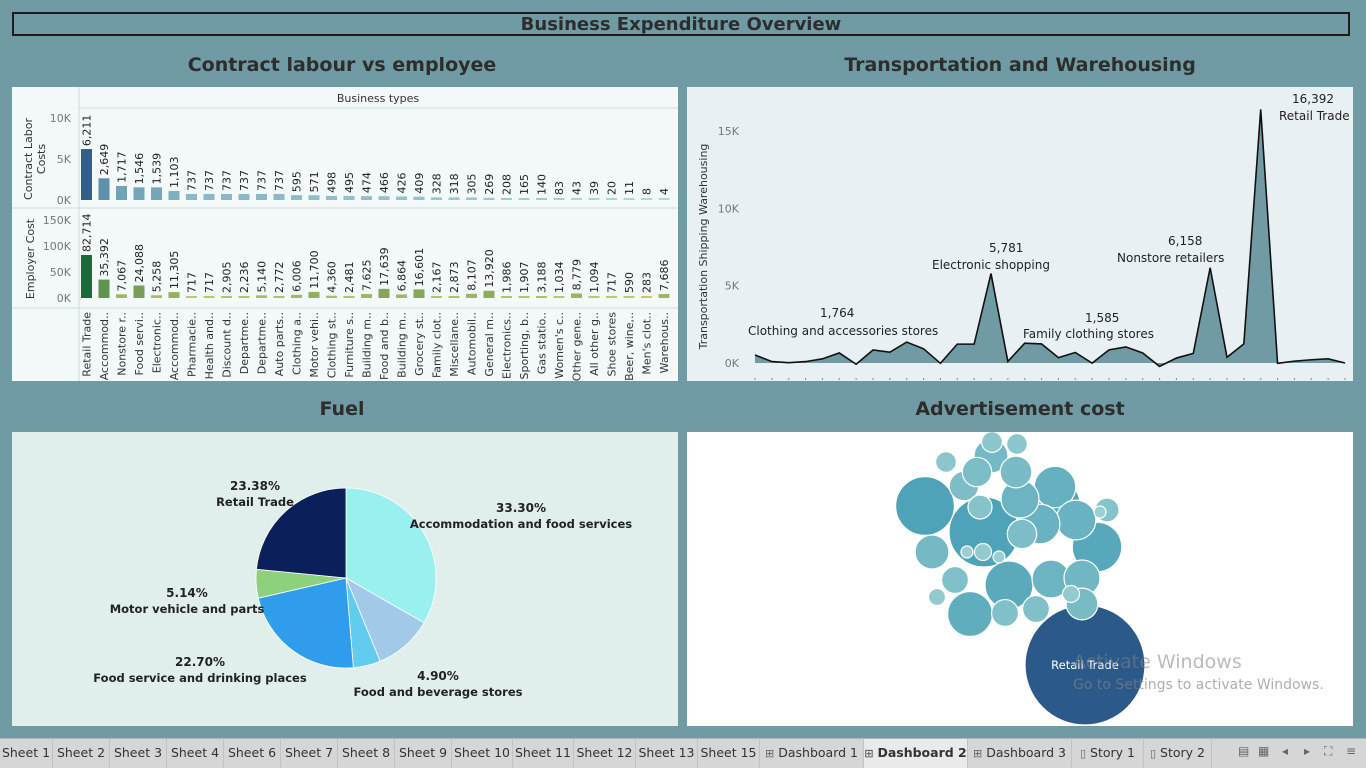 This screenshot has height=768, width=1366. Describe the element at coordinates (1328, 751) in the screenshot. I see `fit-icon: ⛶` at that location.